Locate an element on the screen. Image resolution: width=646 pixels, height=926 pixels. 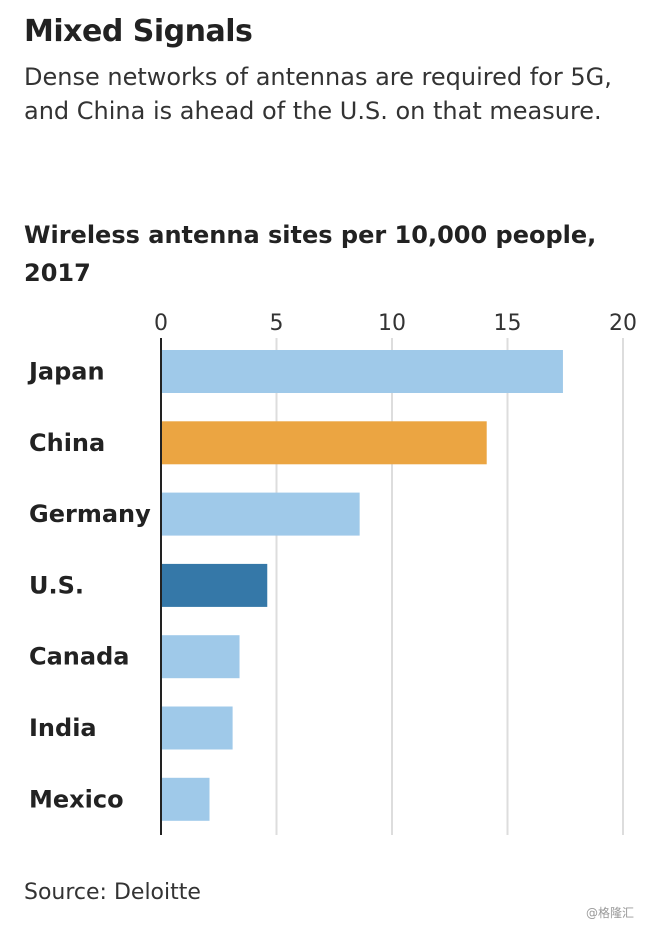
category-label: Germany is located at coordinates (90, 514).